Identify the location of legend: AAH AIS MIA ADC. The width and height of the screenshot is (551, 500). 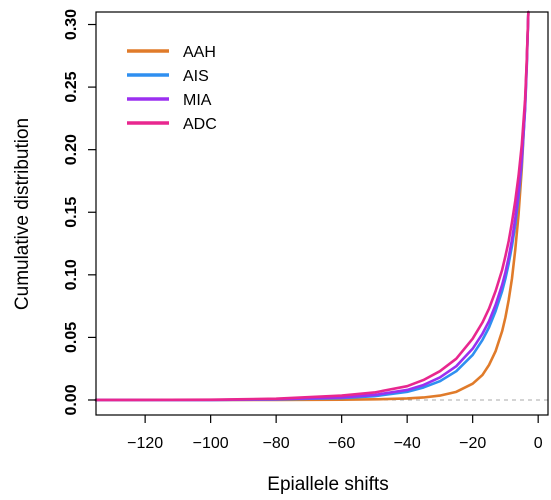
(172, 88).